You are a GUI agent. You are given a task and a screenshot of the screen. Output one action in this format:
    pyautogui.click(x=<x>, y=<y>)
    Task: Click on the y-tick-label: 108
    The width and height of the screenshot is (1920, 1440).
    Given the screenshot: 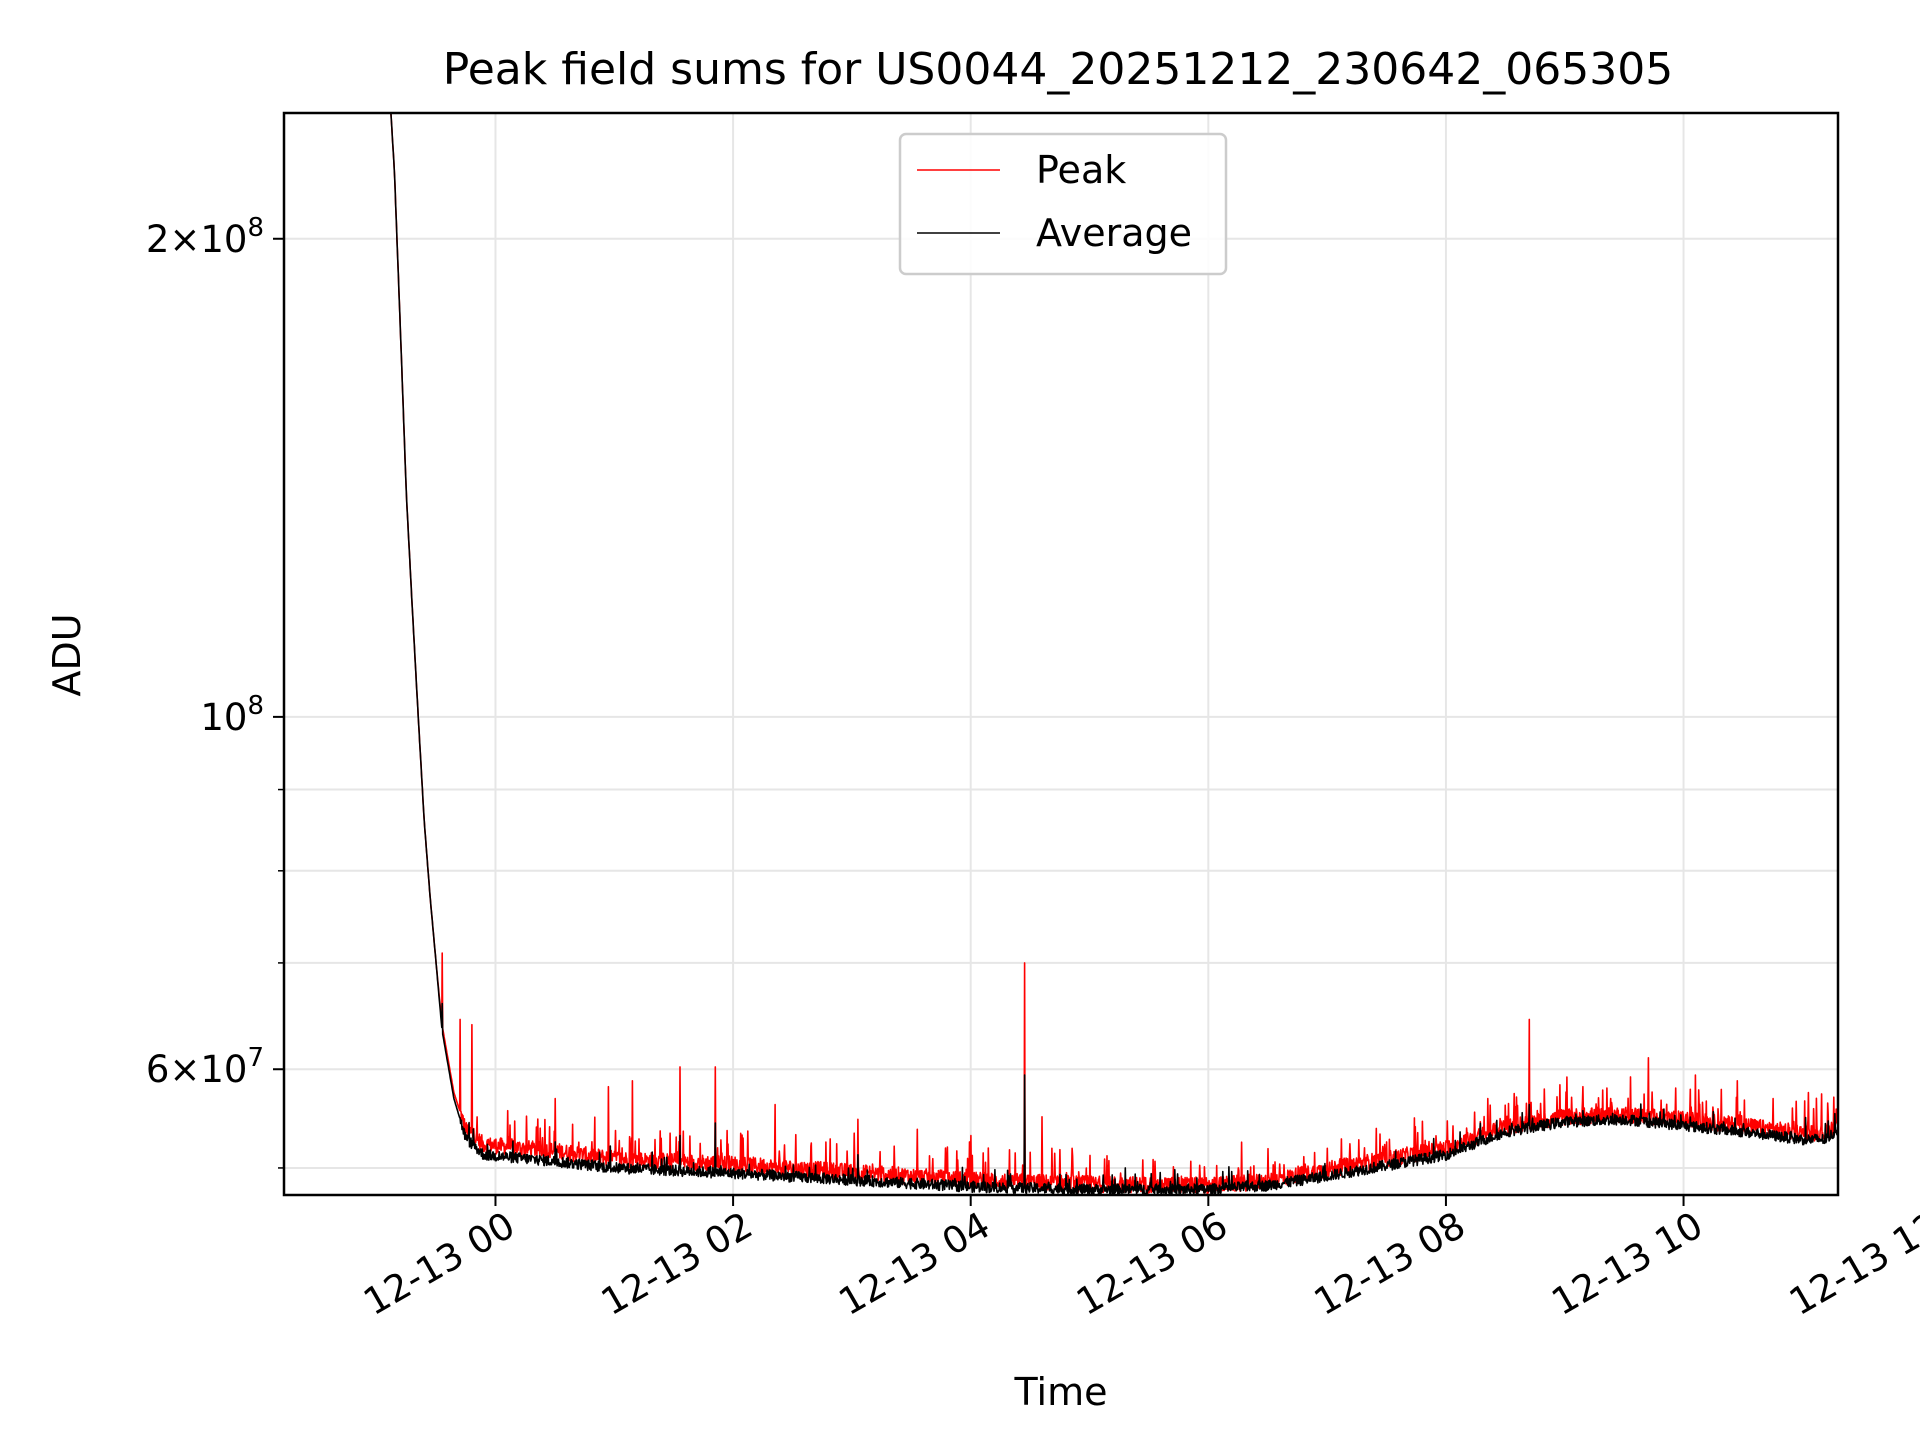 What is the action you would take?
    pyautogui.click(x=232, y=715)
    